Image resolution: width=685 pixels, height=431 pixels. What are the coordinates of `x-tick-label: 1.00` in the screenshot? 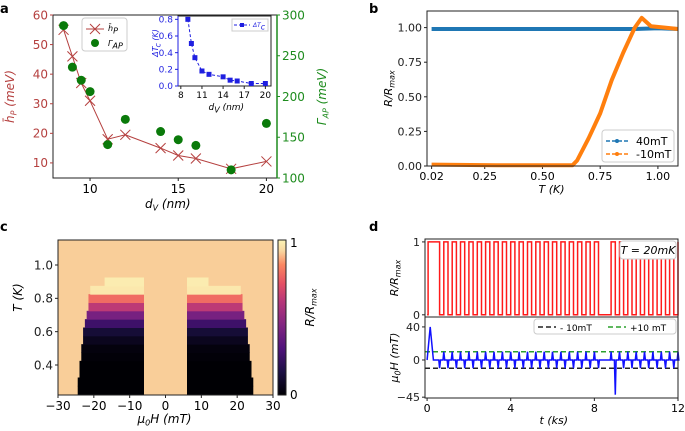 It's located at (658, 176).